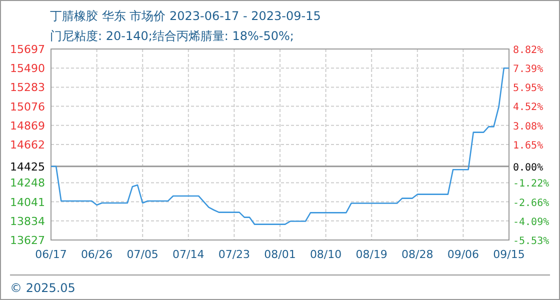 Image resolution: width=560 pixels, height=300 pixels. Describe the element at coordinates (463, 254) in the screenshot. I see `x-tick-label: 09/06` at that location.